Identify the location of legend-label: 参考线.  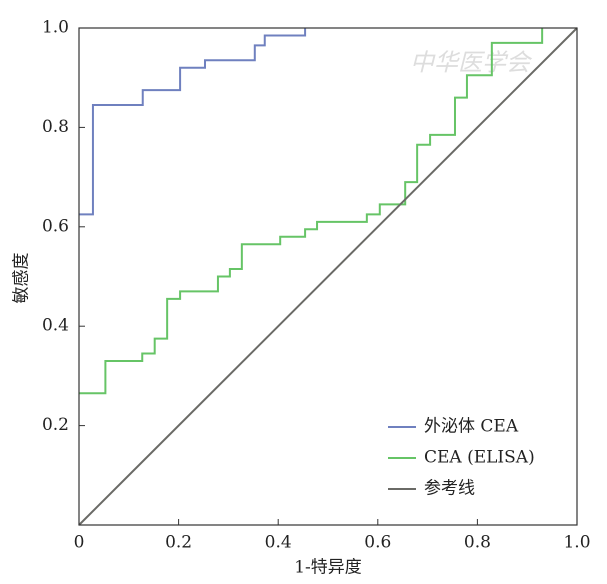
(449, 489).